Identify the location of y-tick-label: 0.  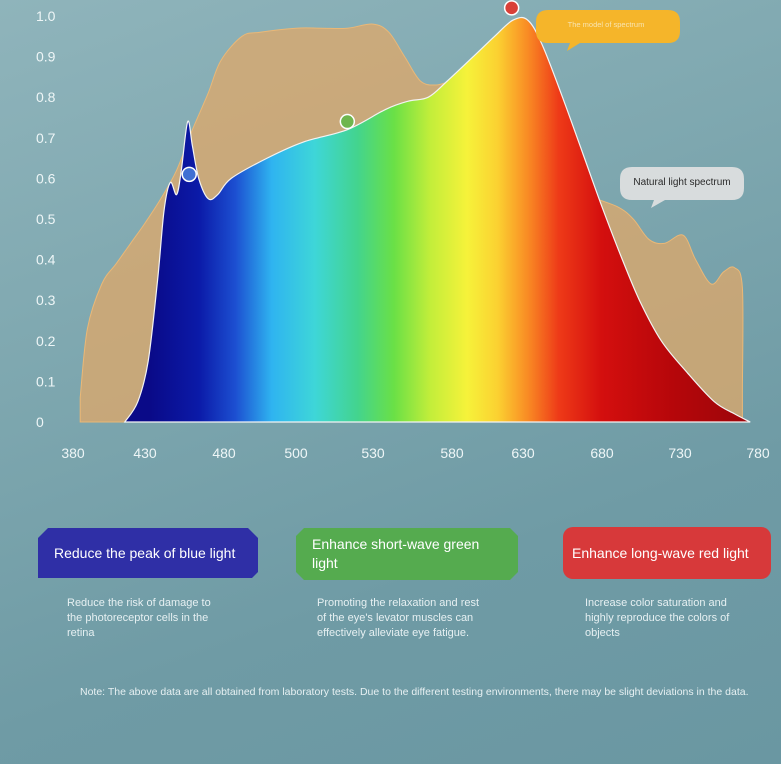
(40, 422).